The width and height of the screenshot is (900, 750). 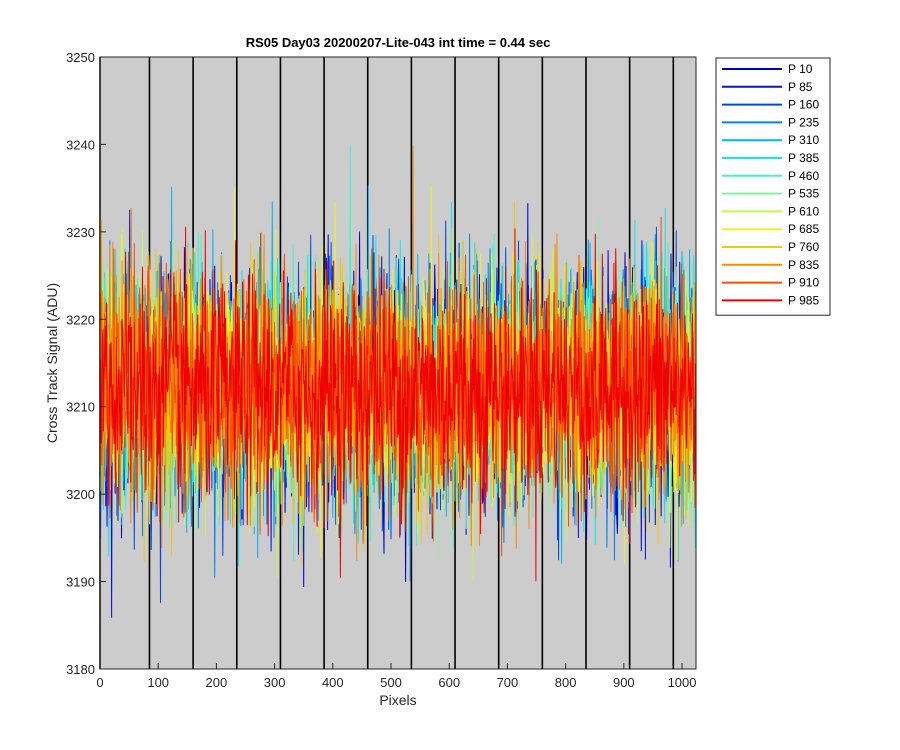 I want to click on y-tick-label-7: 3250, so click(x=80, y=57).